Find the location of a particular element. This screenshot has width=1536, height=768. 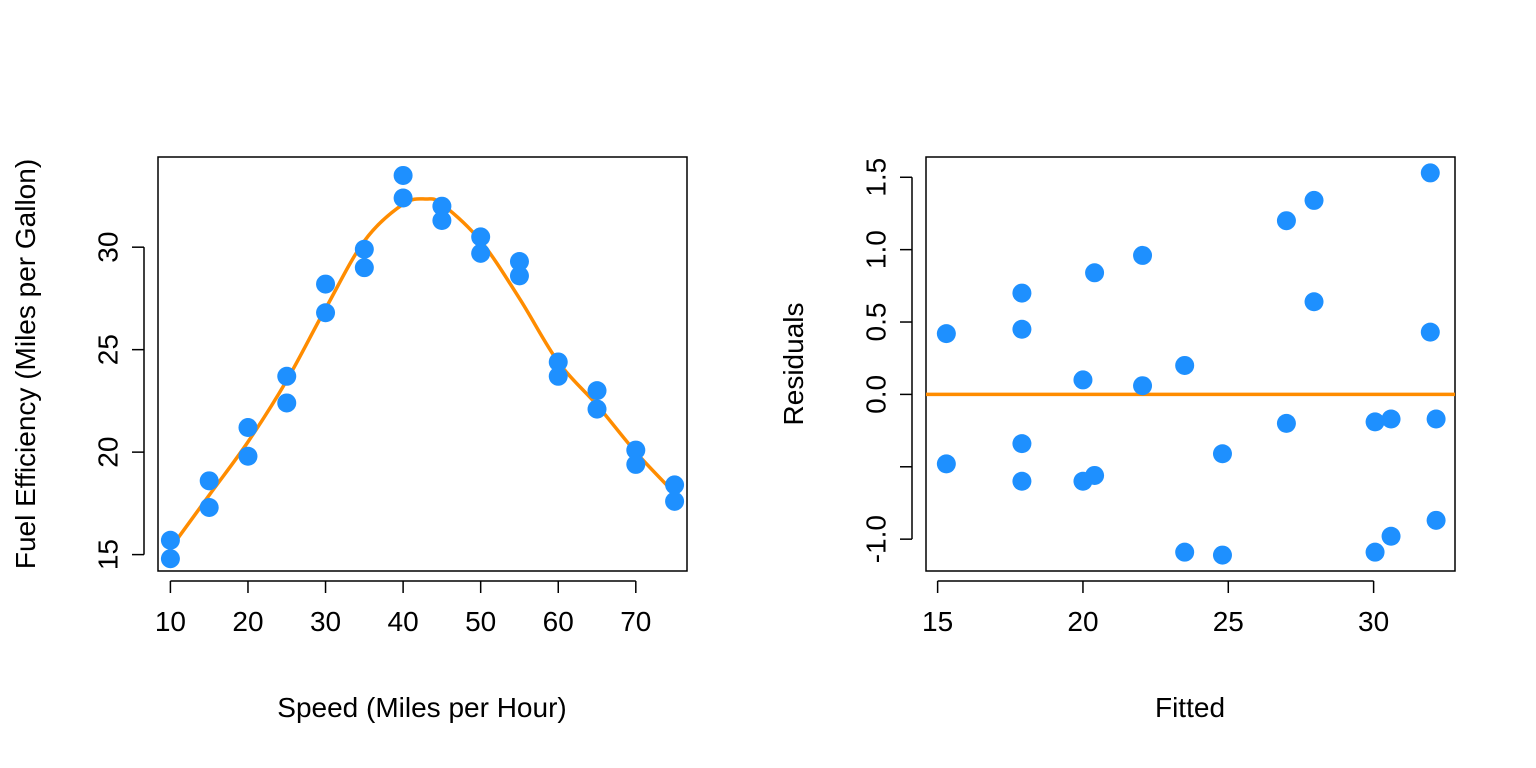

y-tick-label: 1.0 is located at coordinates (876, 249).